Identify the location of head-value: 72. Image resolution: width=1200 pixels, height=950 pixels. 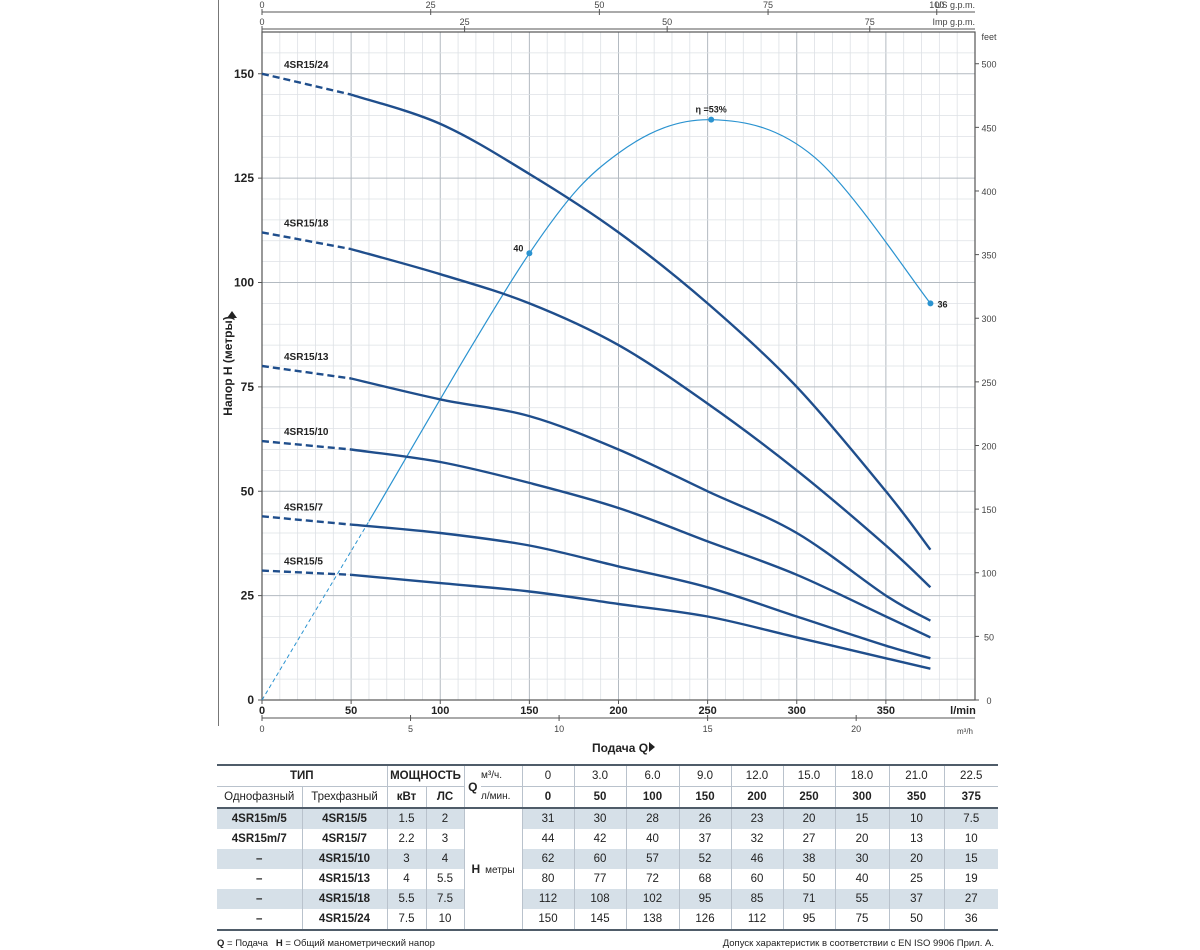
(653, 879).